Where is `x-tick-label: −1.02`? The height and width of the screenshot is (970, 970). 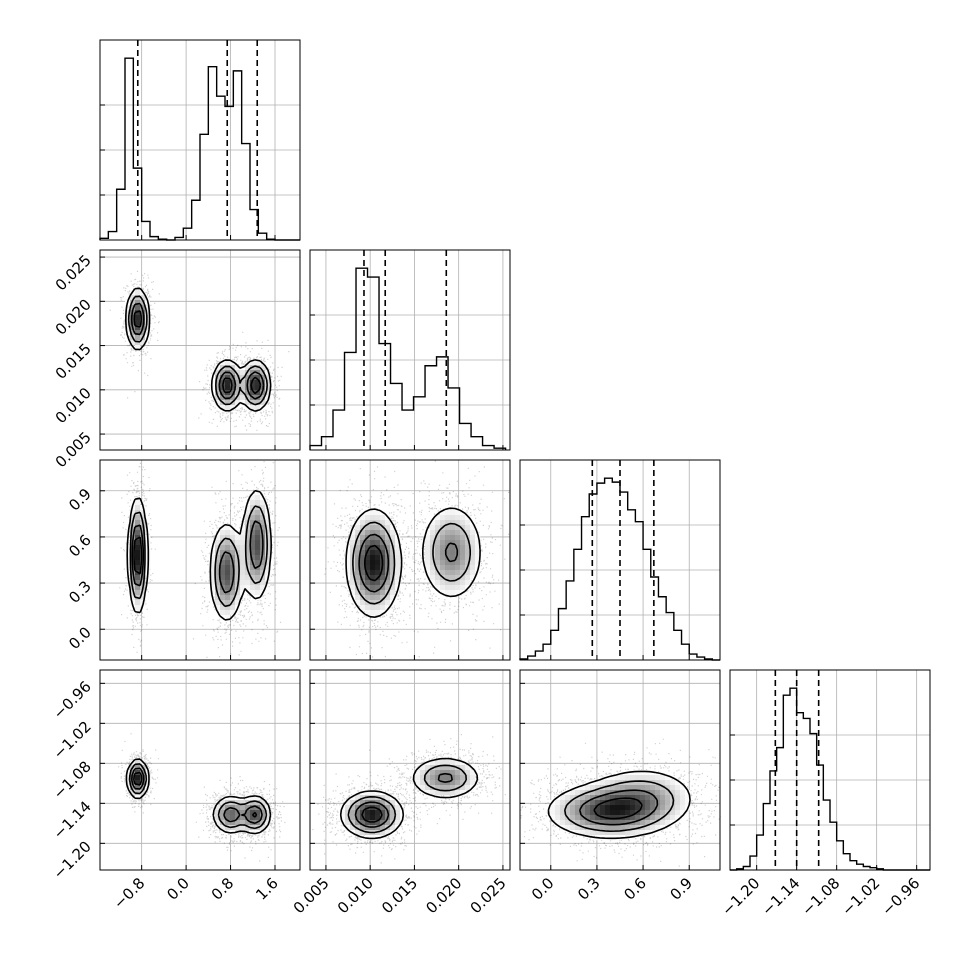 x-tick-label: −1.02 is located at coordinates (860, 896).